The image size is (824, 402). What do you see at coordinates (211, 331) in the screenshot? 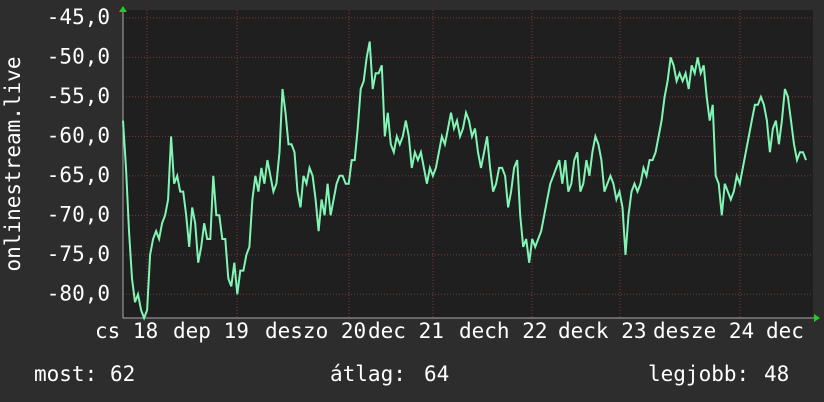
I see `x-tick-label: dep 19` at bounding box center [211, 331].